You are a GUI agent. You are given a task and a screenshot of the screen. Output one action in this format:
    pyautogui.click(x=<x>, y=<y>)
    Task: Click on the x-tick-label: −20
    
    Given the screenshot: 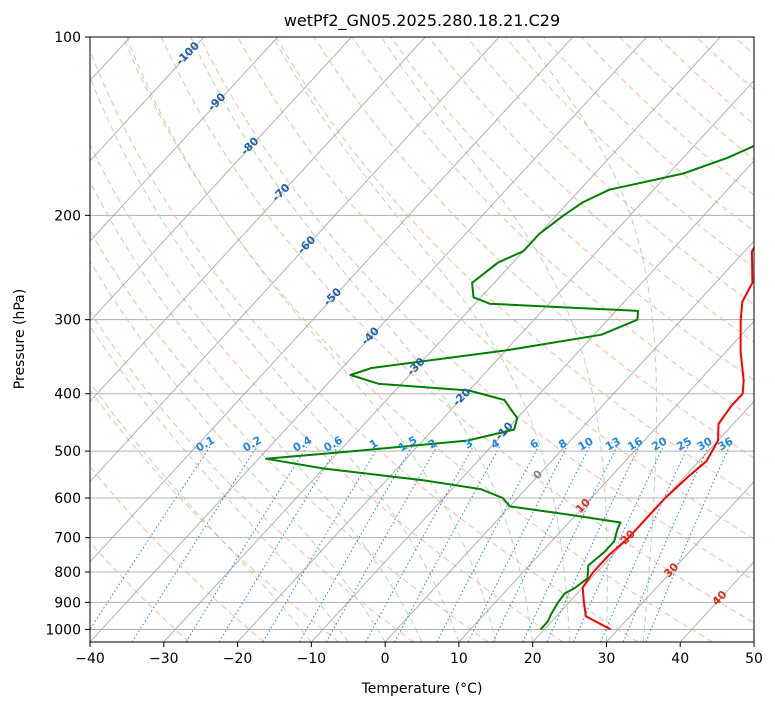 What is the action you would take?
    pyautogui.click(x=238, y=659)
    